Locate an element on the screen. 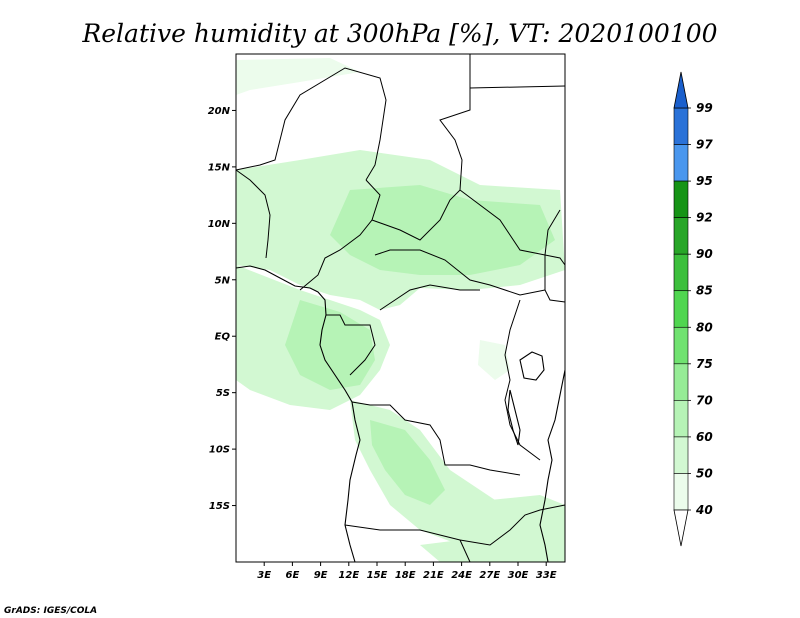 The height and width of the screenshot is (618, 800). colorbar-label: 70 is located at coordinates (704, 400).